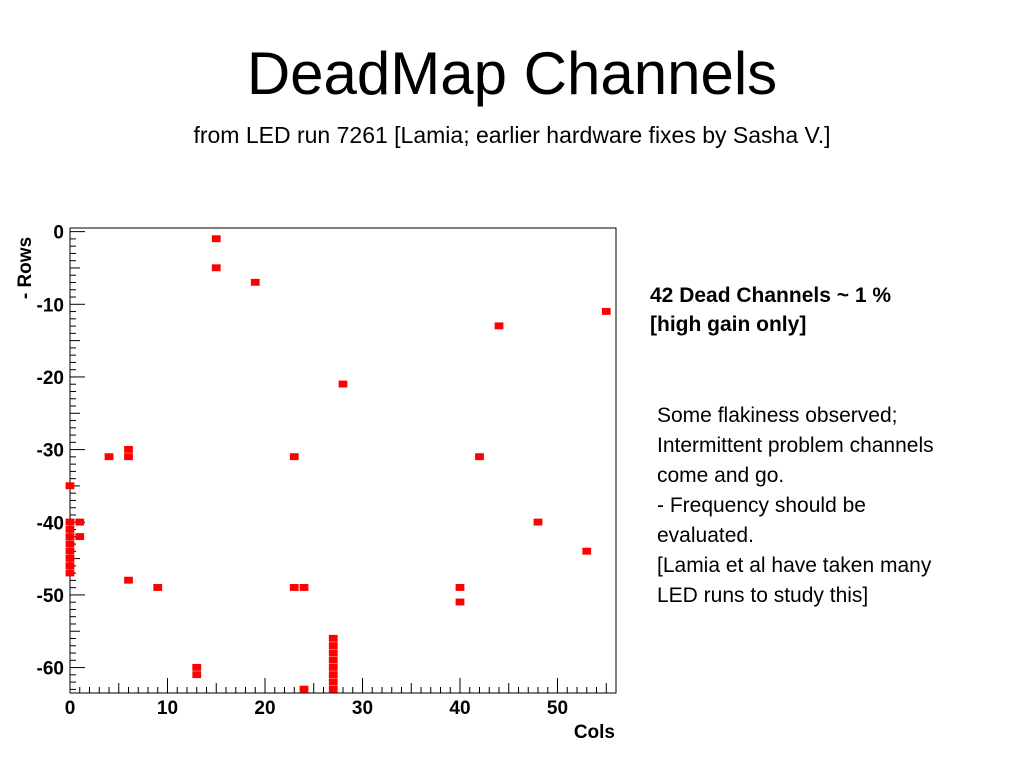  What do you see at coordinates (264, 708) in the screenshot?
I see `x-tick-label: 20` at bounding box center [264, 708].